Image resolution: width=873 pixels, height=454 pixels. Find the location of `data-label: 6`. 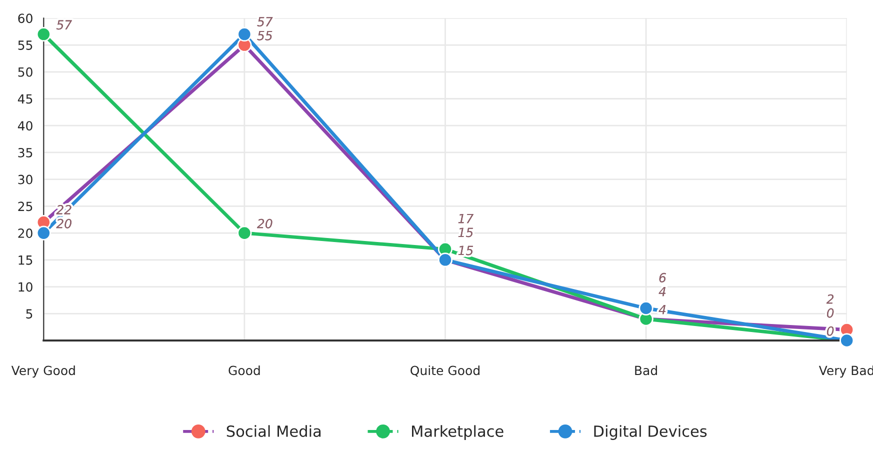

data-label: 6 is located at coordinates (662, 277).